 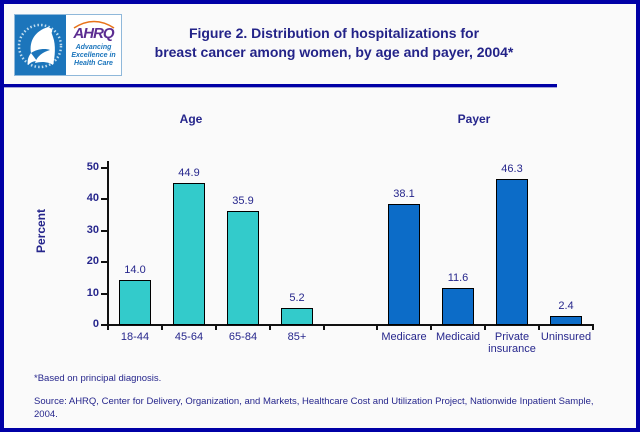 What do you see at coordinates (92, 293) in the screenshot?
I see `y-tick-label: 10` at bounding box center [92, 293].